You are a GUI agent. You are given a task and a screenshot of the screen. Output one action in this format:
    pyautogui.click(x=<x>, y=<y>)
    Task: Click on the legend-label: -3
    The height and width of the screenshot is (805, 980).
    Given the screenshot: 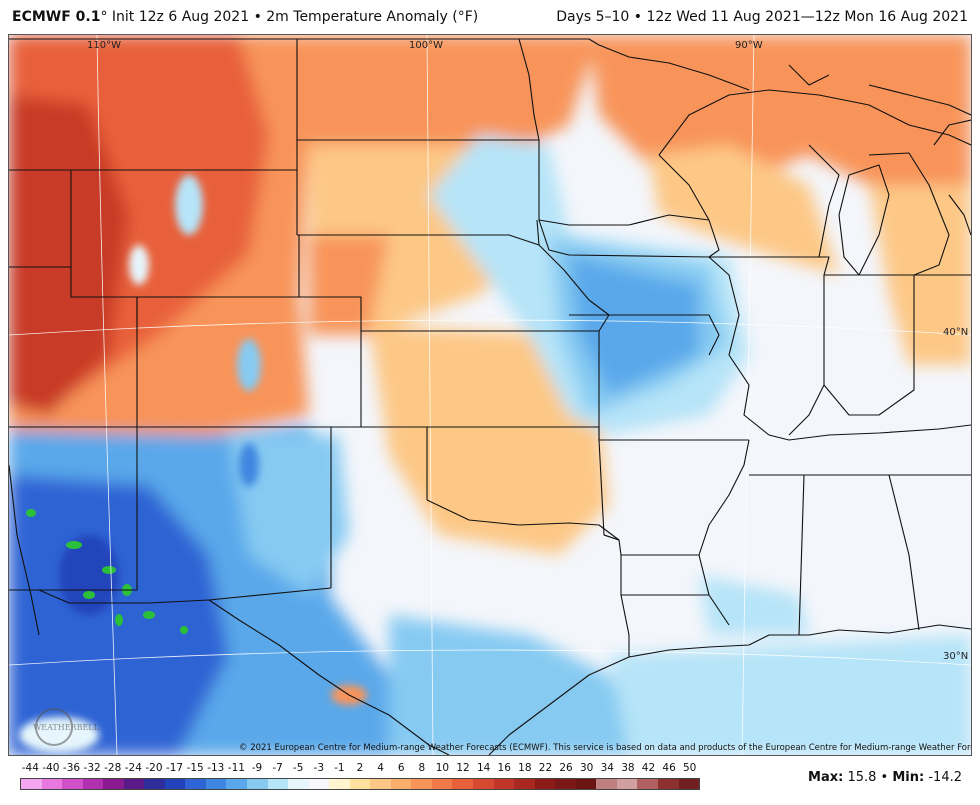 What is the action you would take?
    pyautogui.click(x=319, y=768)
    